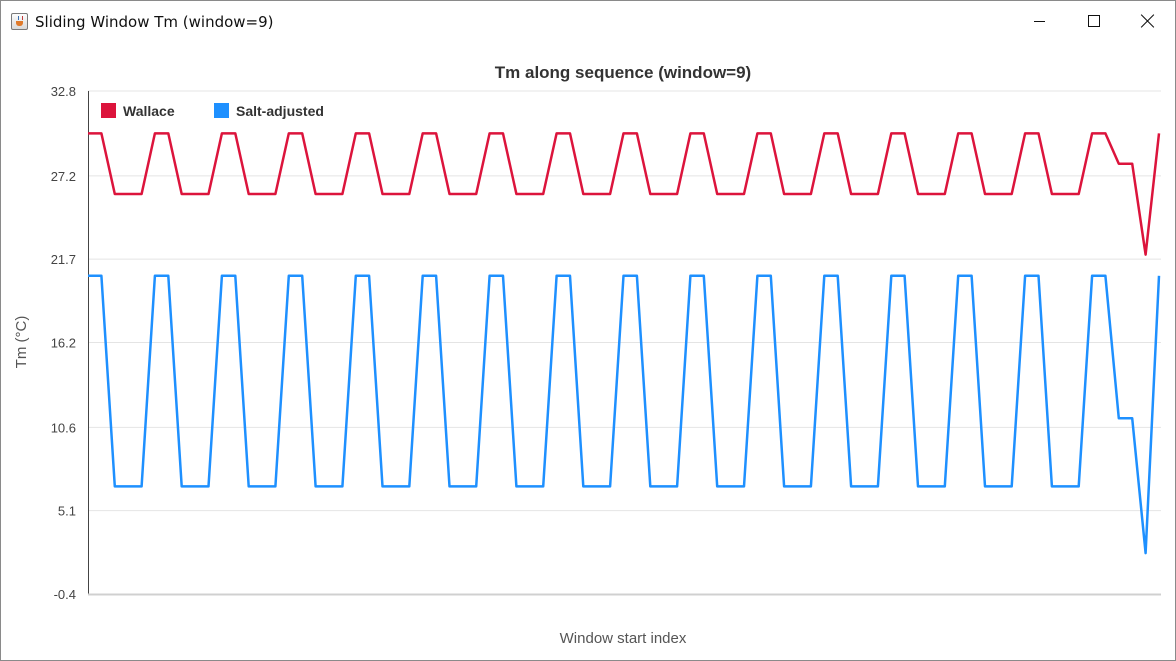 This screenshot has height=661, width=1176. What do you see at coordinates (63, 427) in the screenshot?
I see `y-tick-label: 10.6` at bounding box center [63, 427].